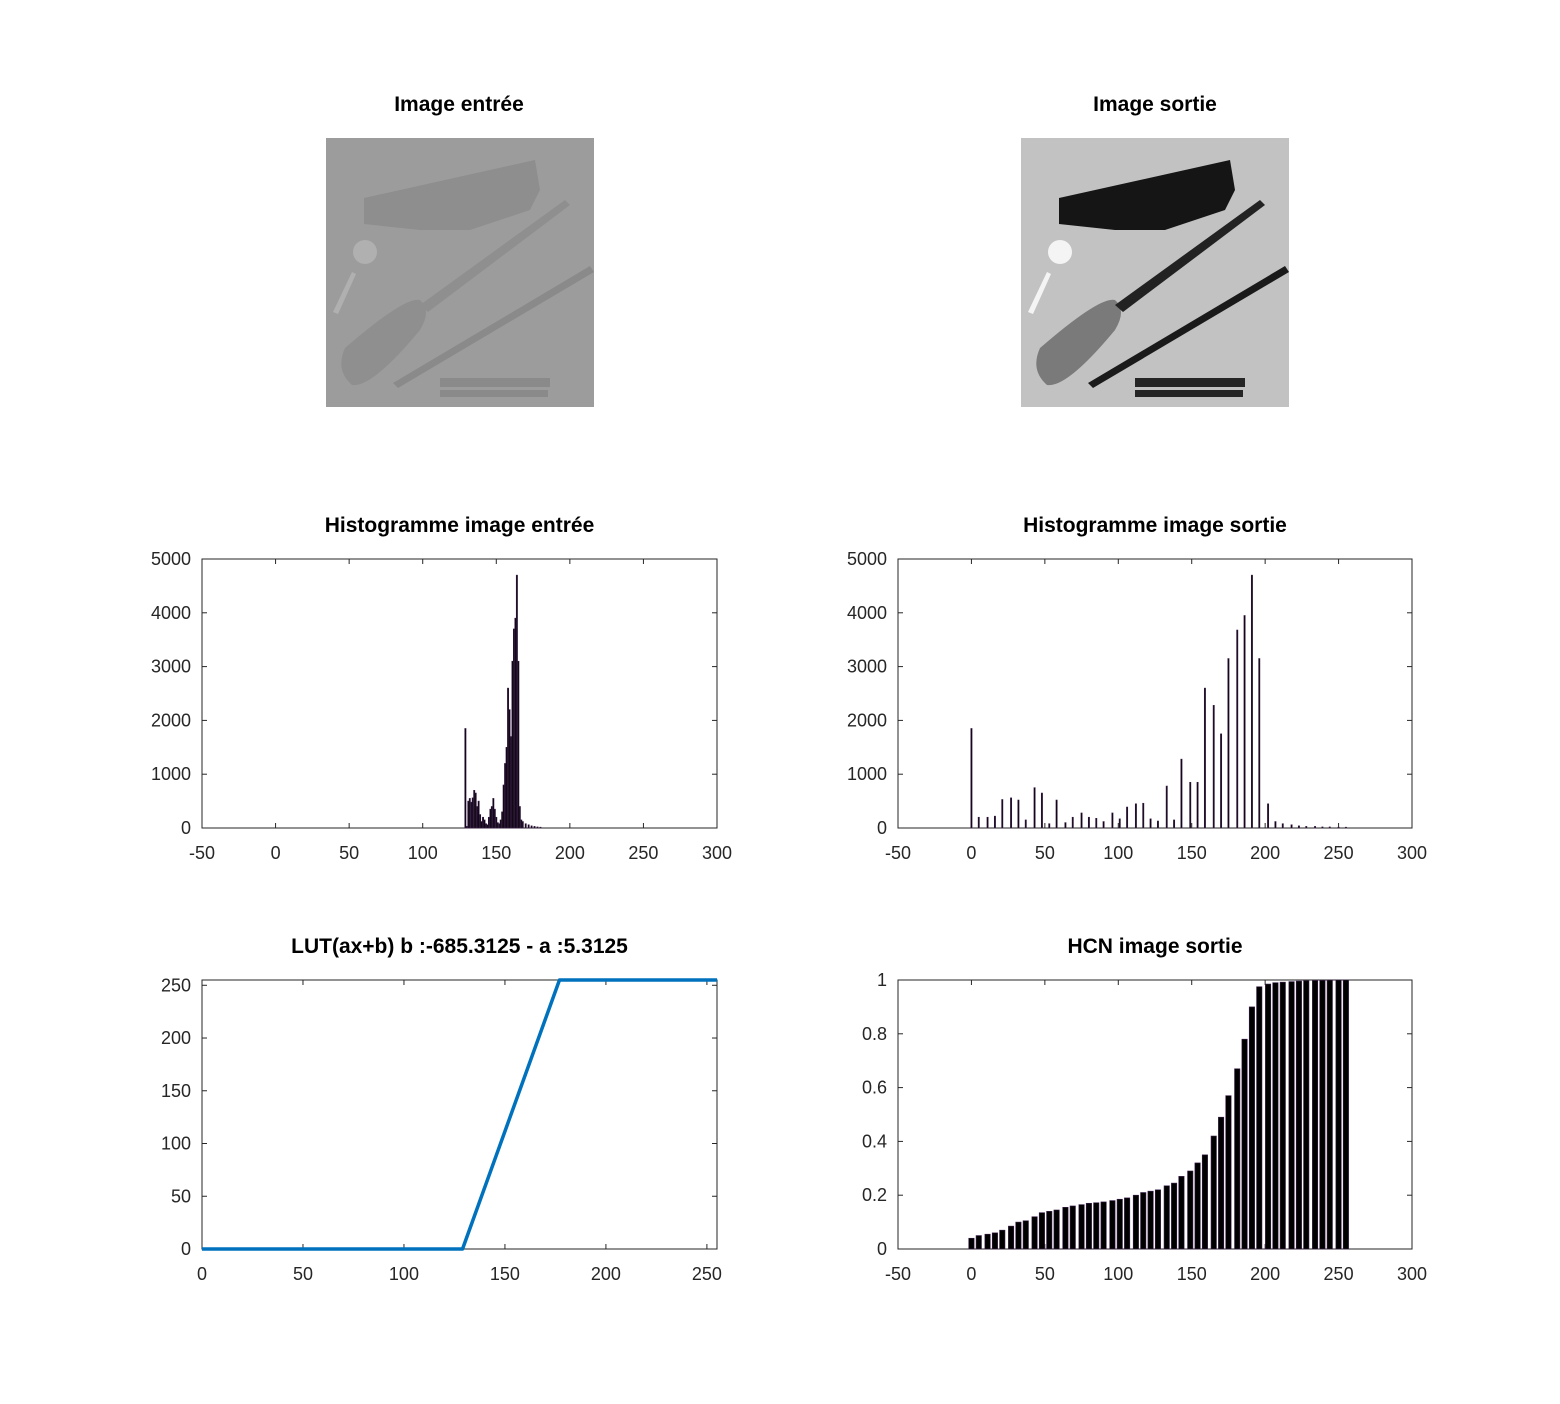 Image resolution: width=1560 pixels, height=1404 pixels. Describe the element at coordinates (171, 774) in the screenshot. I see `y-tick-label: 1000` at that location.